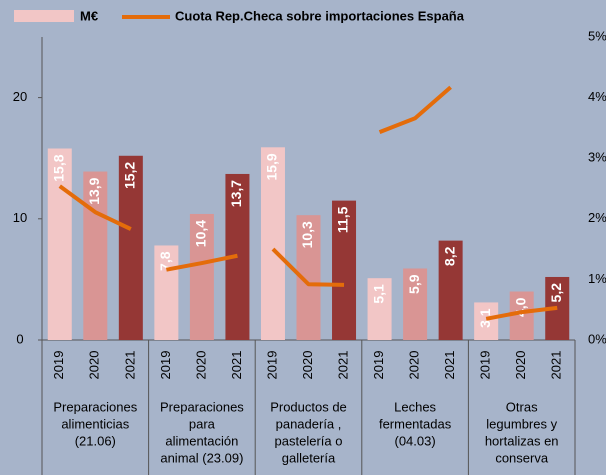 This screenshot has width=606, height=475. Describe the element at coordinates (309, 440) in the screenshot. I see `category-label: pastelería o` at that location.